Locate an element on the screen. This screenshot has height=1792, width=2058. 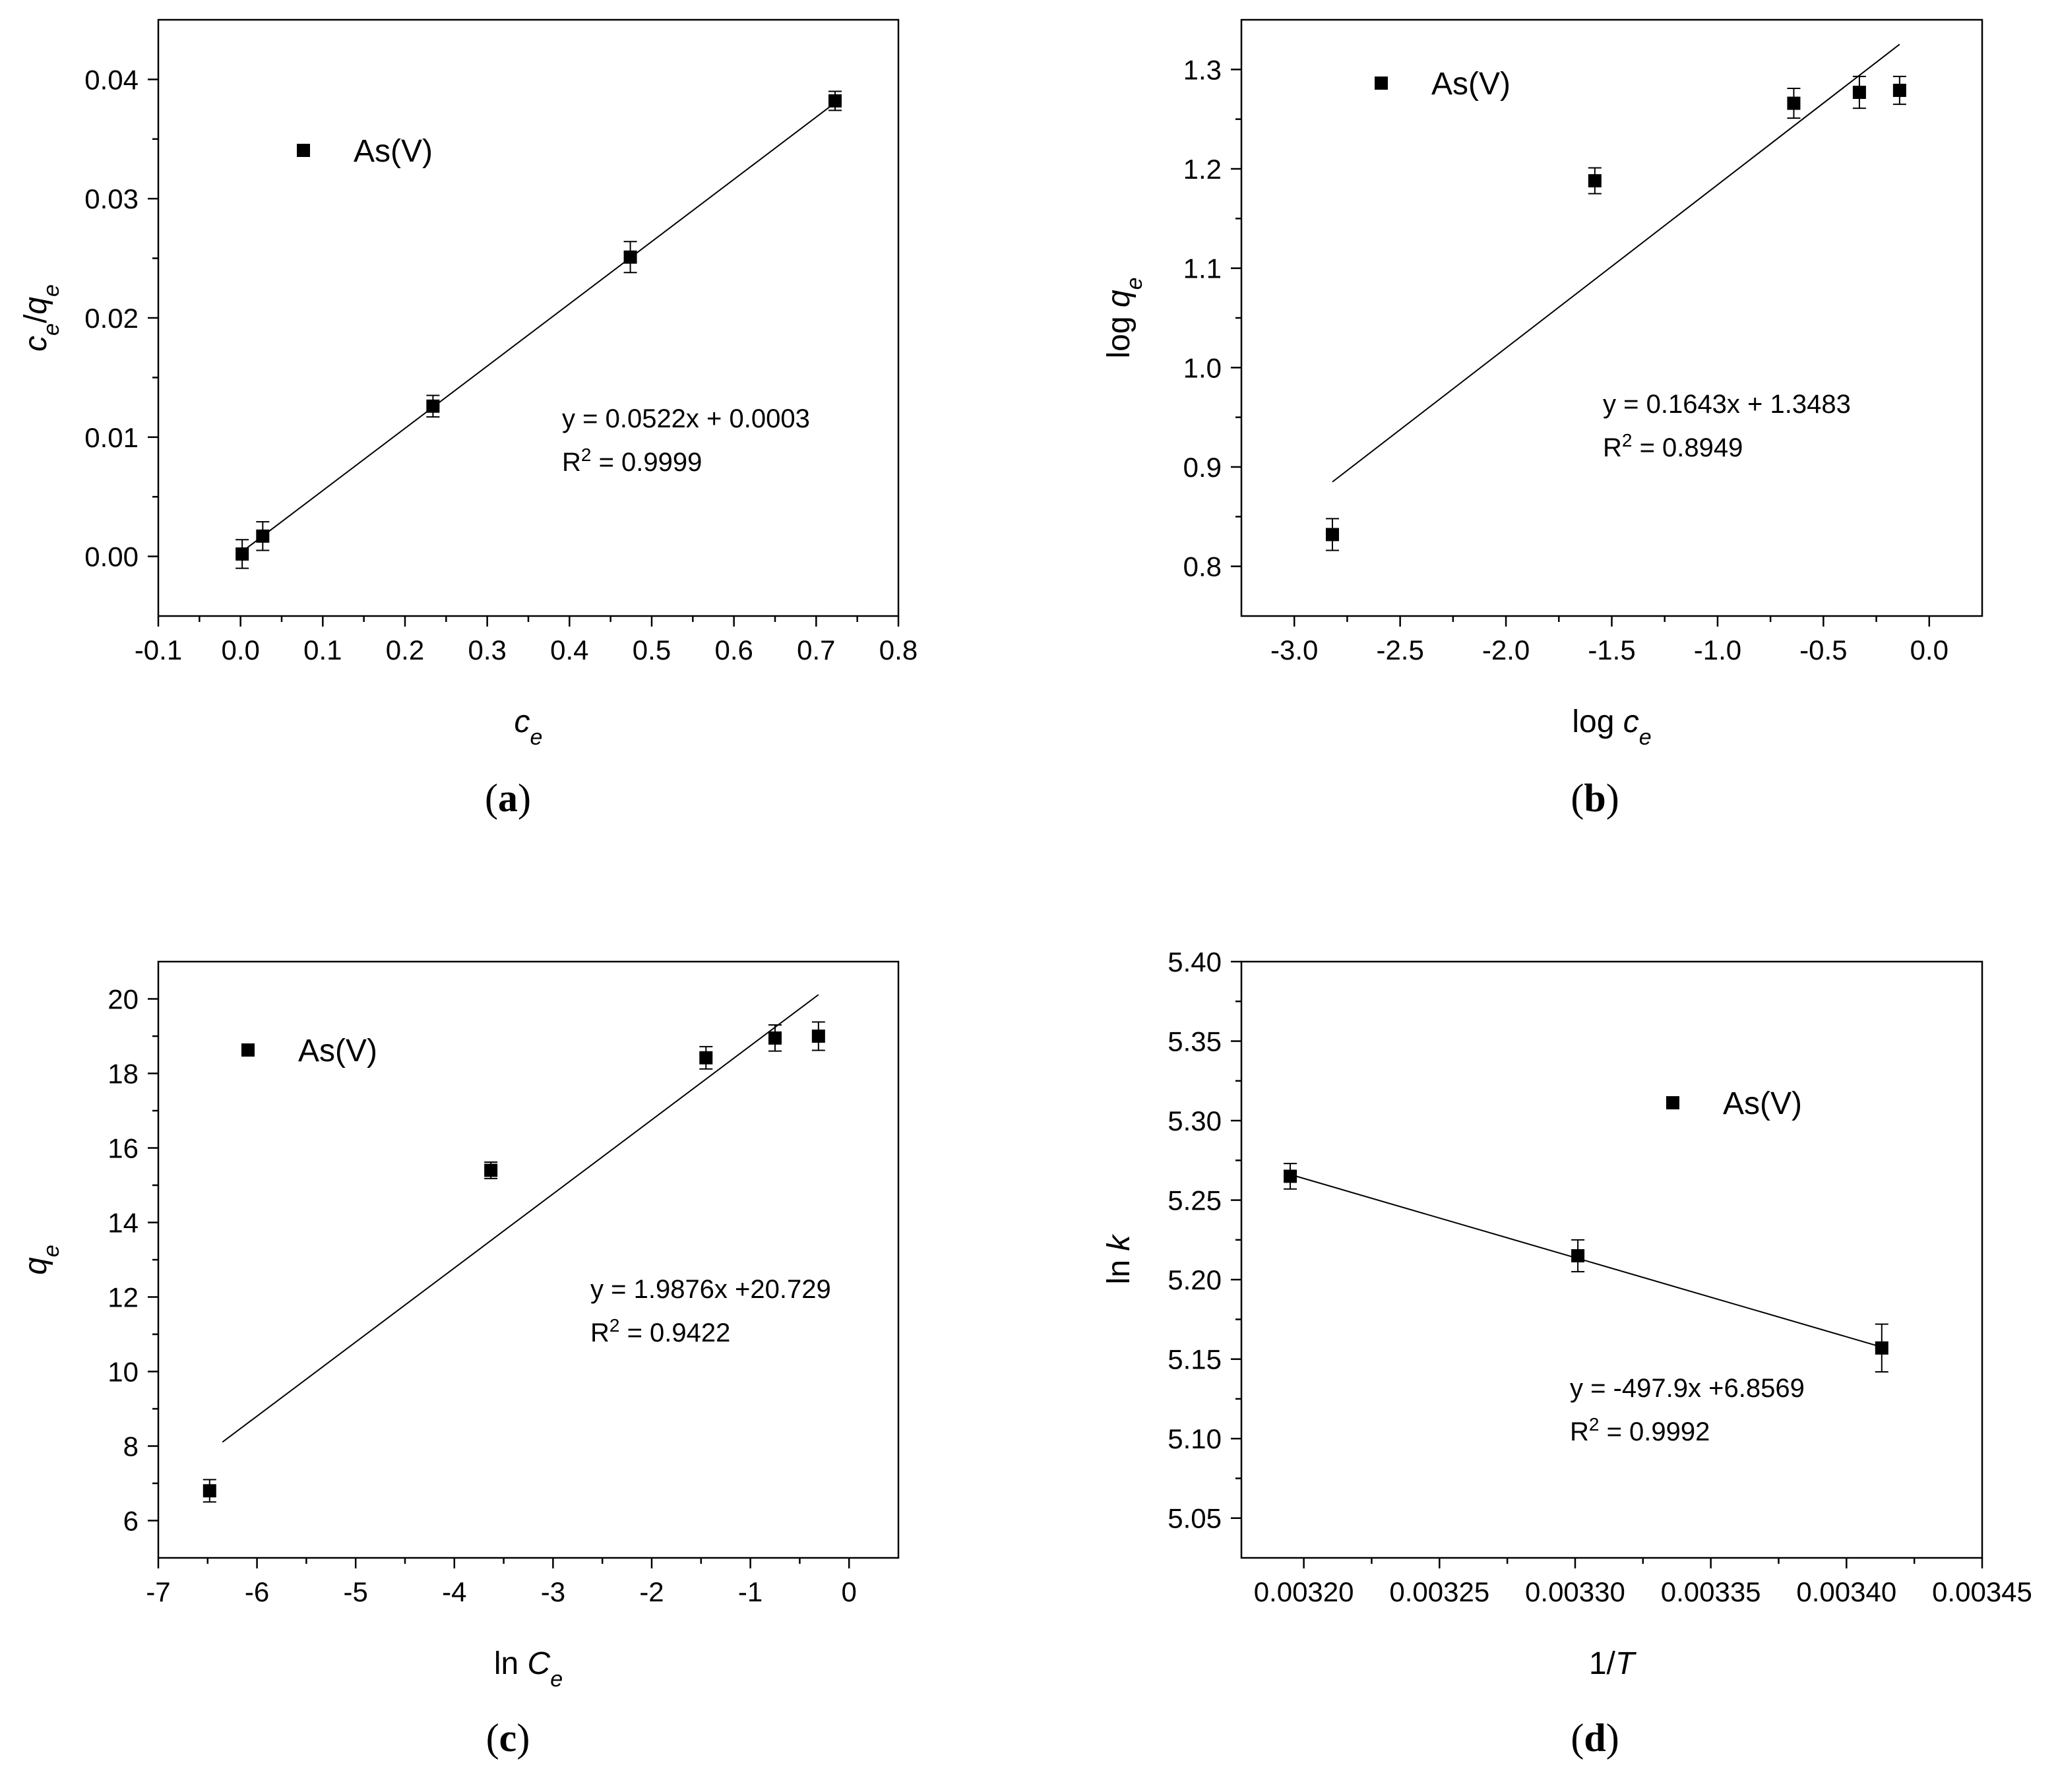
y-tick-label: 5.15 is located at coordinates (1195, 1360).